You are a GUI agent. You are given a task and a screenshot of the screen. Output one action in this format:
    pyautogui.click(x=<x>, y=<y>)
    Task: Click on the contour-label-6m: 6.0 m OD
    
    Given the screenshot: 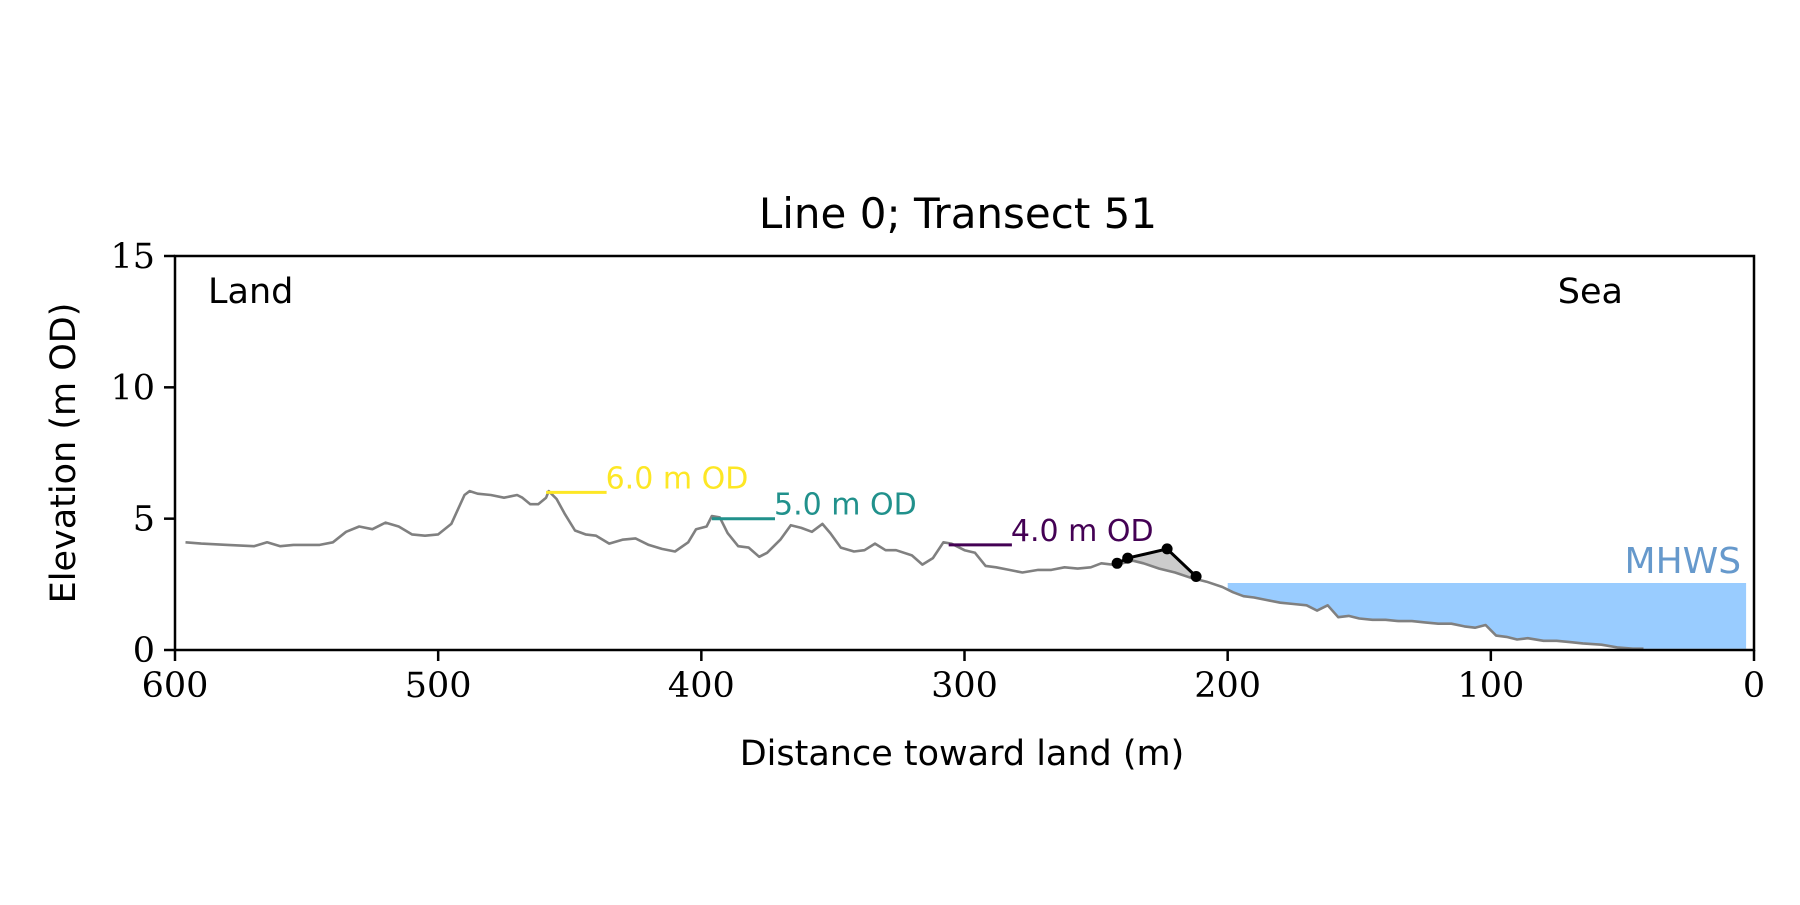 What is the action you would take?
    pyautogui.click(x=677, y=478)
    